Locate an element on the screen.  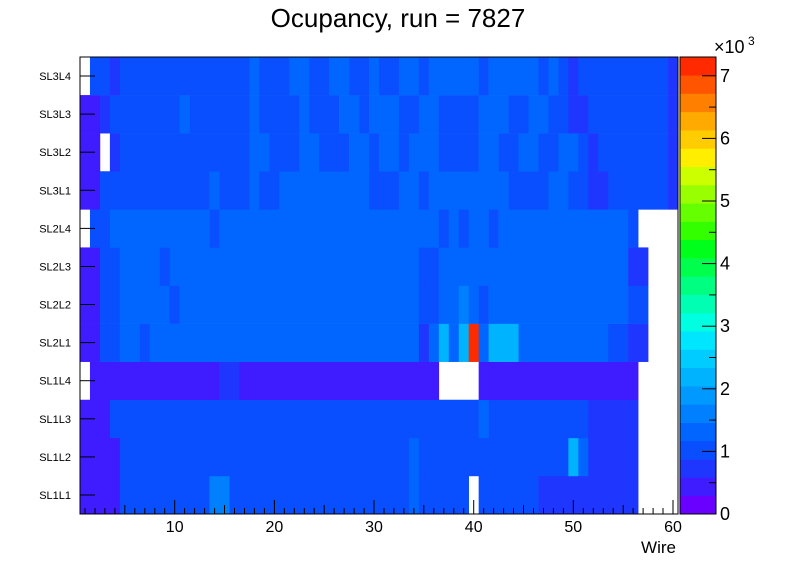
y-tick-label: SL2L3 is located at coordinates (55, 268).